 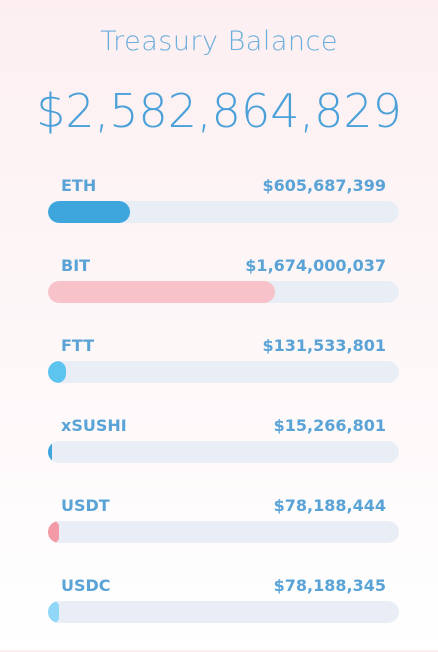 What do you see at coordinates (329, 425) in the screenshot?
I see `token-amount: $15,266,801` at bounding box center [329, 425].